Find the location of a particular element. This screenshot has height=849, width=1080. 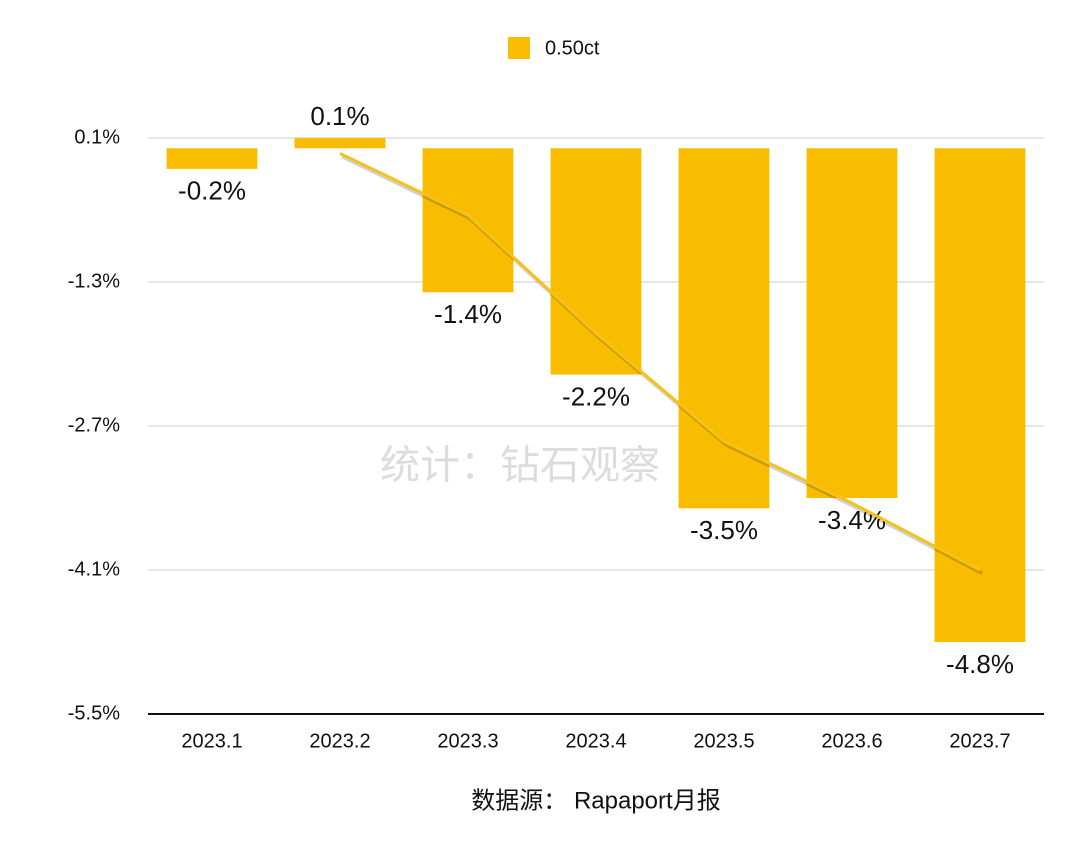

watermark: 统计：钻石观察 is located at coordinates (520, 466).